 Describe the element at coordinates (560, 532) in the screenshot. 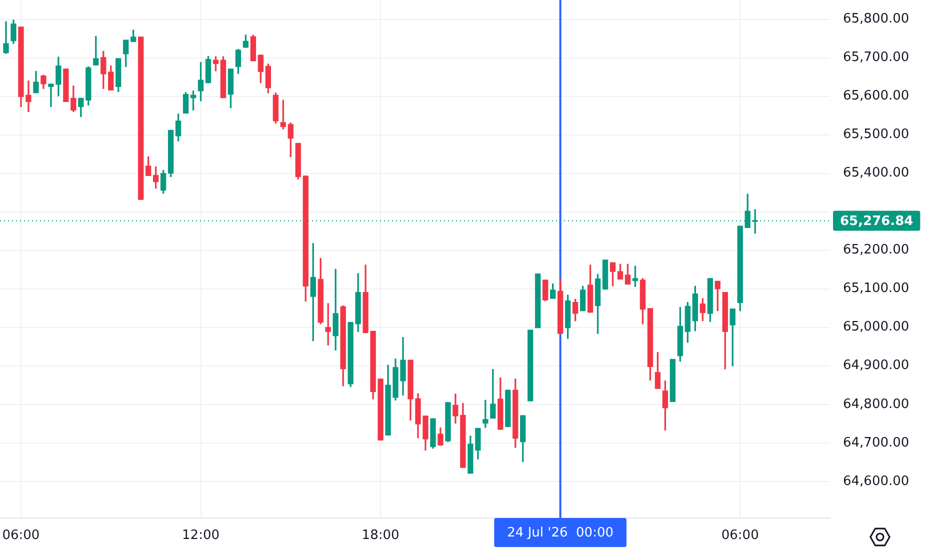

I see `ref-line-label: 24 Jul '26 00:00` at that location.